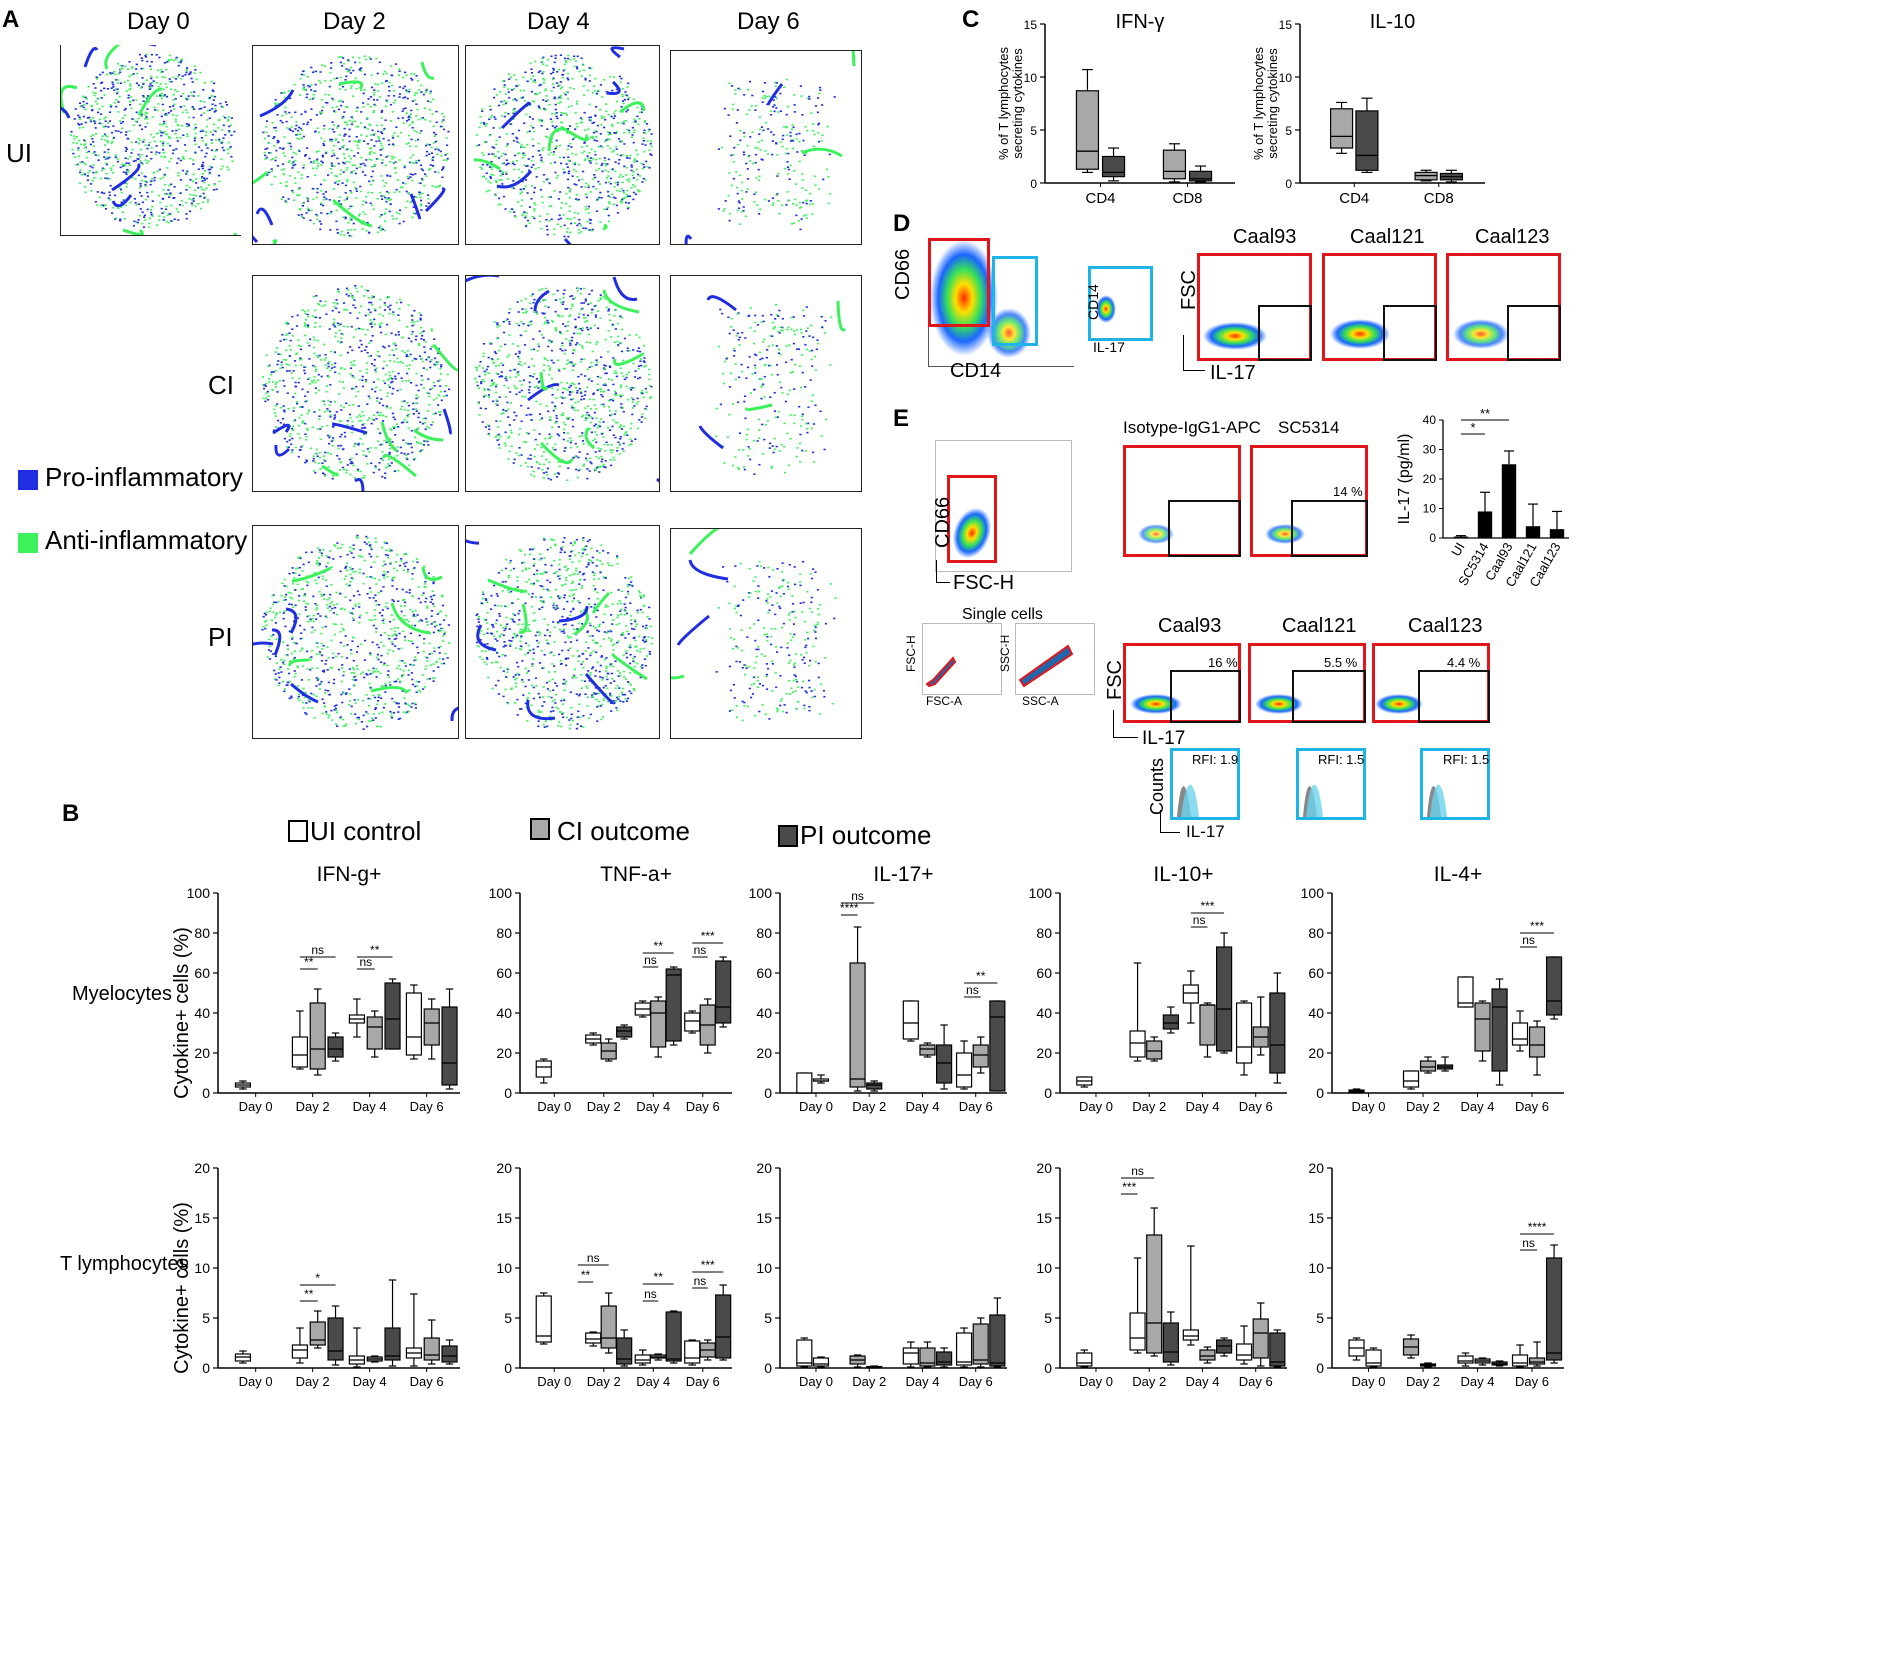 The width and height of the screenshot is (1893, 1654). What do you see at coordinates (540, 829) in the screenshot?
I see `legend-ci-swatch` at bounding box center [540, 829].